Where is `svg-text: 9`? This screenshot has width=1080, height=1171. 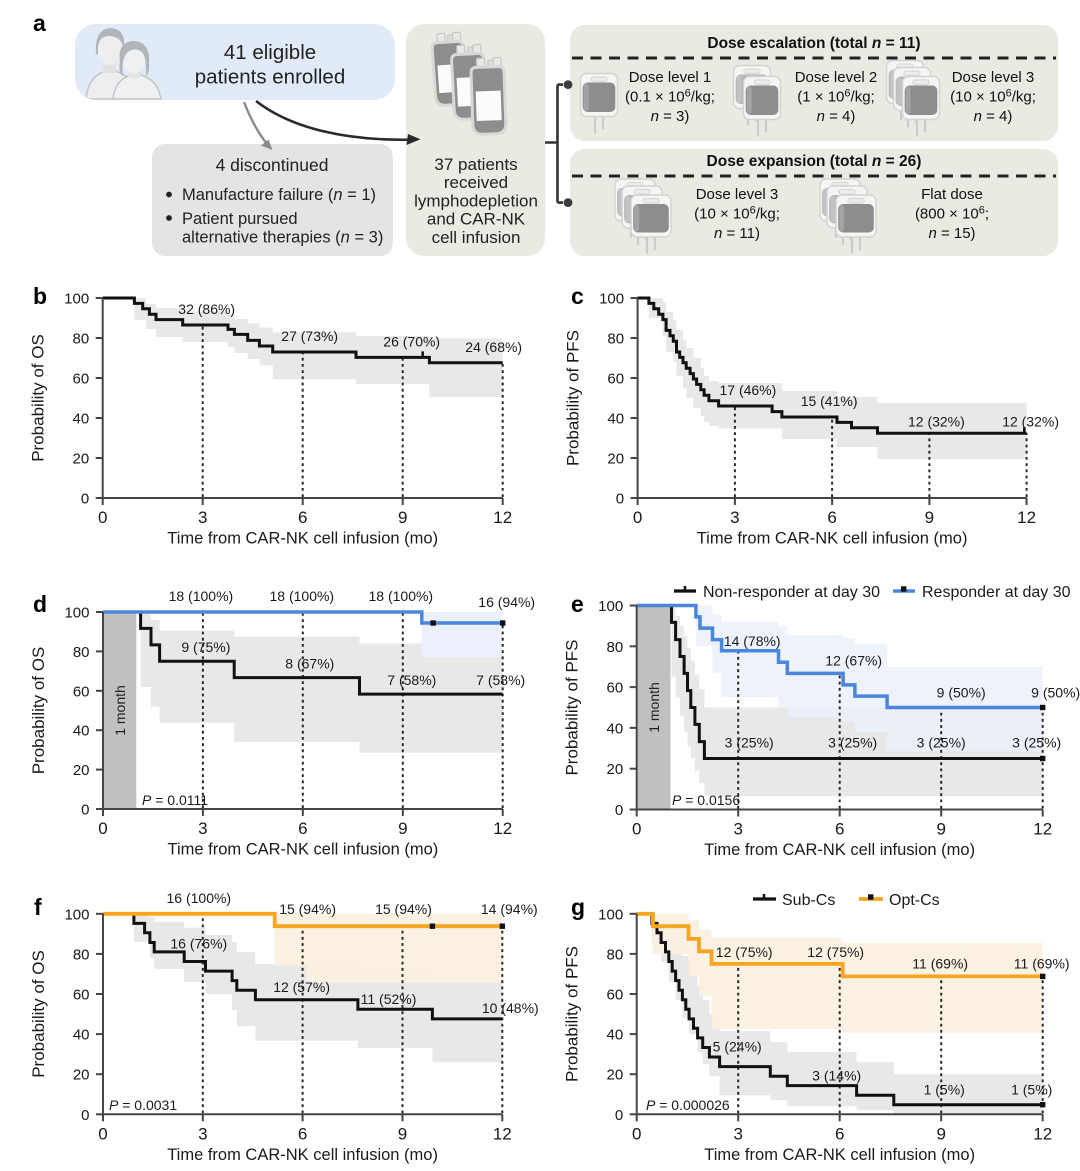
svg-text: 9 is located at coordinates (402, 517).